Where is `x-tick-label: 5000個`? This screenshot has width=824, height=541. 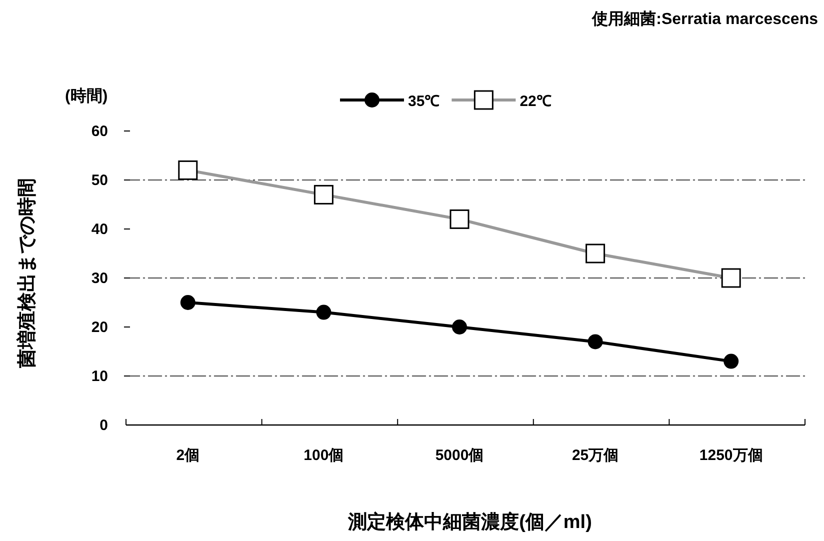 x-tick-label: 5000個 is located at coordinates (459, 455).